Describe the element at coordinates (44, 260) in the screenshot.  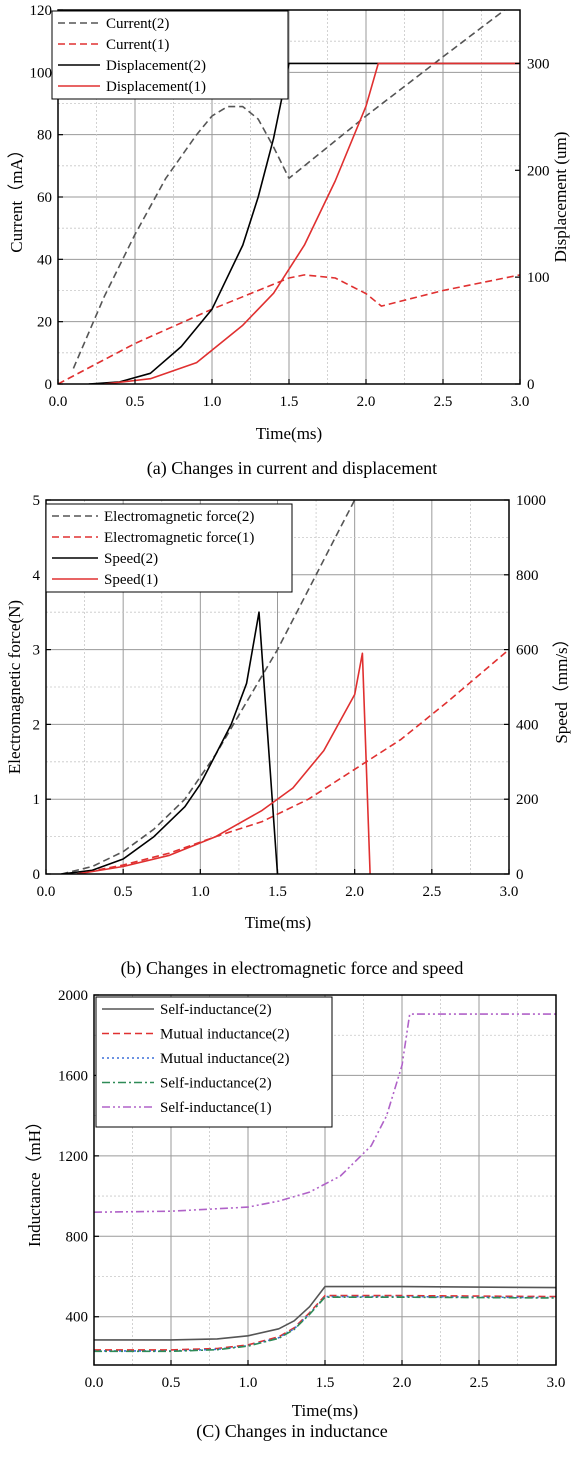
I see `y-tick-label: 40` at that location.